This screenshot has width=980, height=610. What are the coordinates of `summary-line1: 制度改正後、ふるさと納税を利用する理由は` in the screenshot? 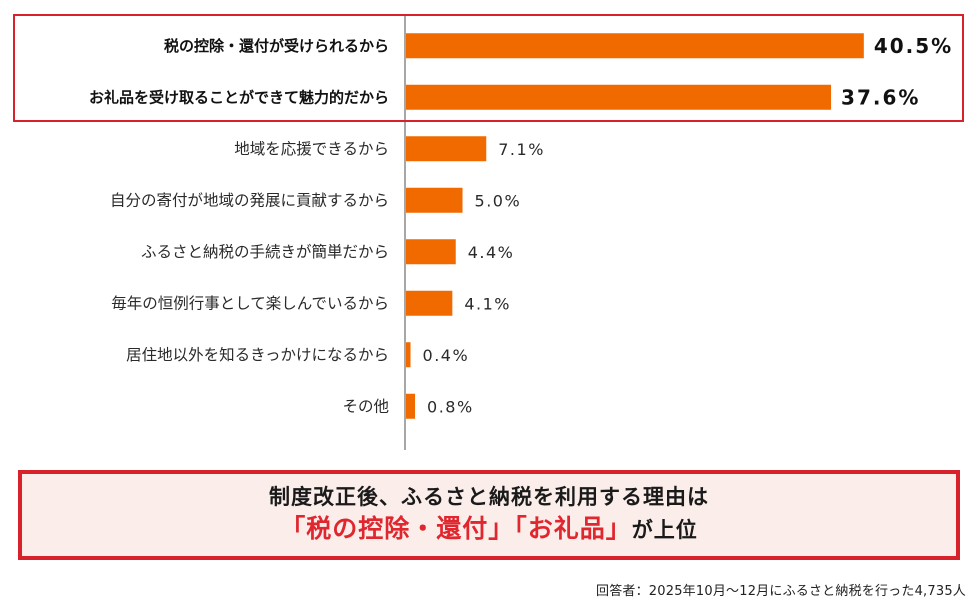 It's located at (489, 496).